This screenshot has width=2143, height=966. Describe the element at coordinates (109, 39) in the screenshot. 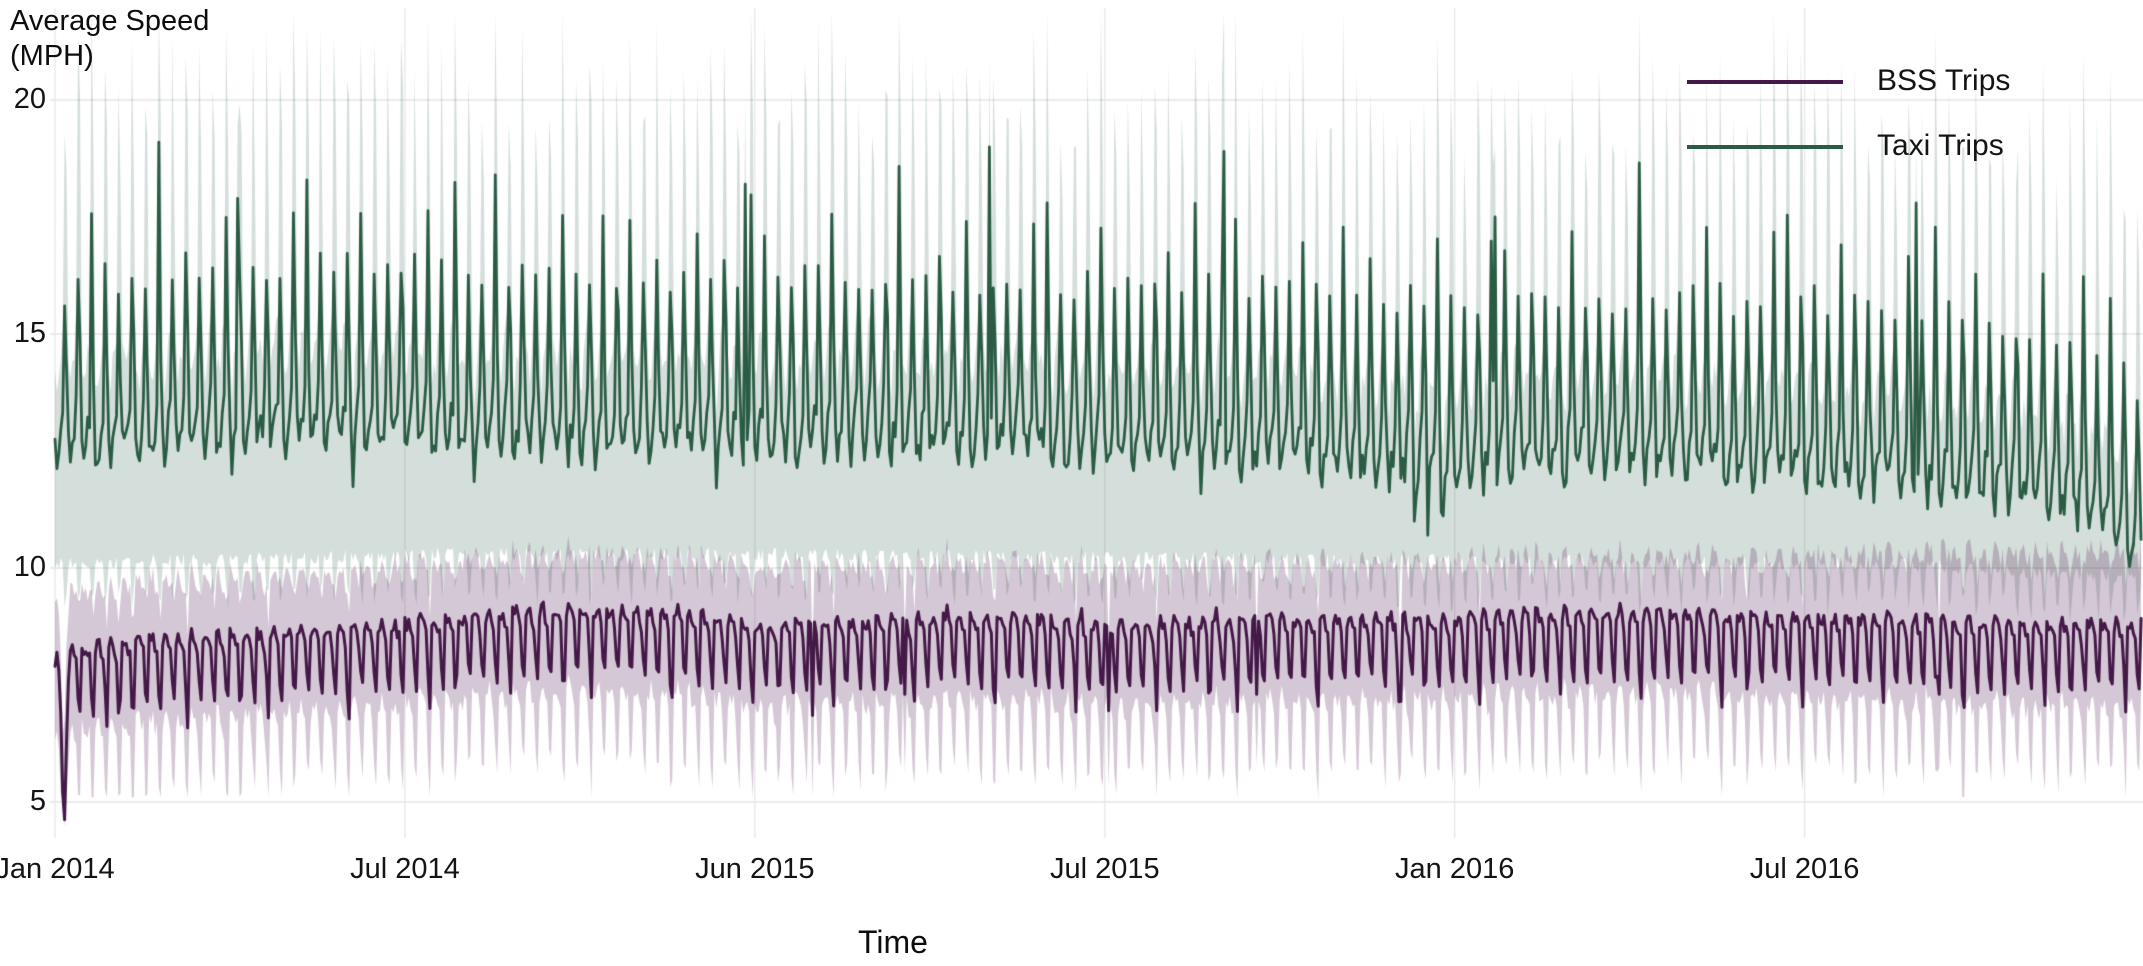

I see `y-axis-title: Average Speed (MPH)` at that location.